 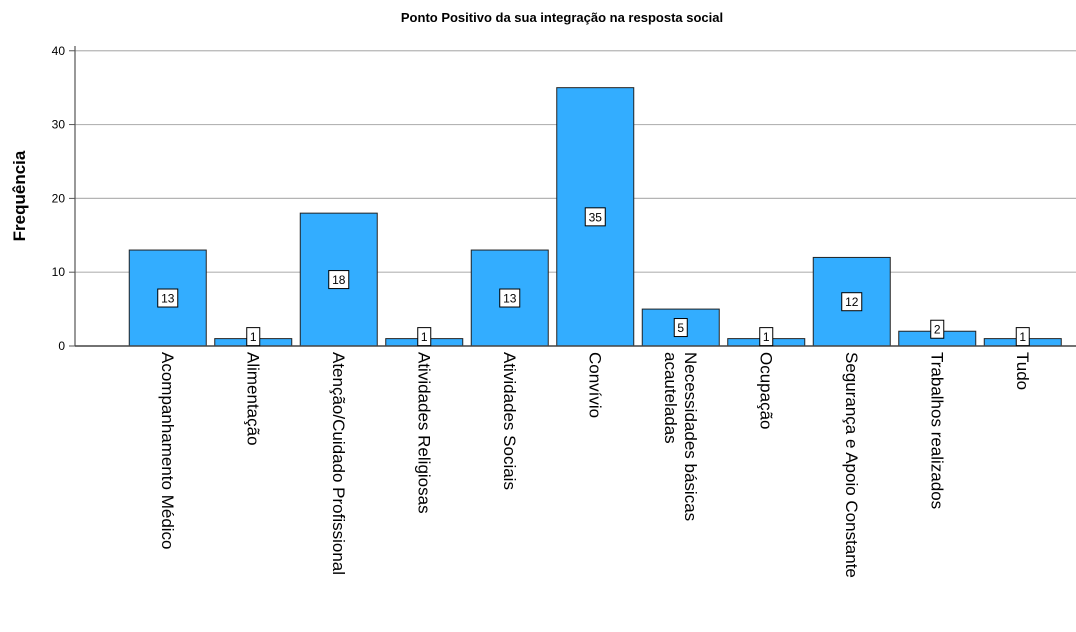 I want to click on category-label: Atenção/Cuidado Profissional, so click(x=338, y=463).